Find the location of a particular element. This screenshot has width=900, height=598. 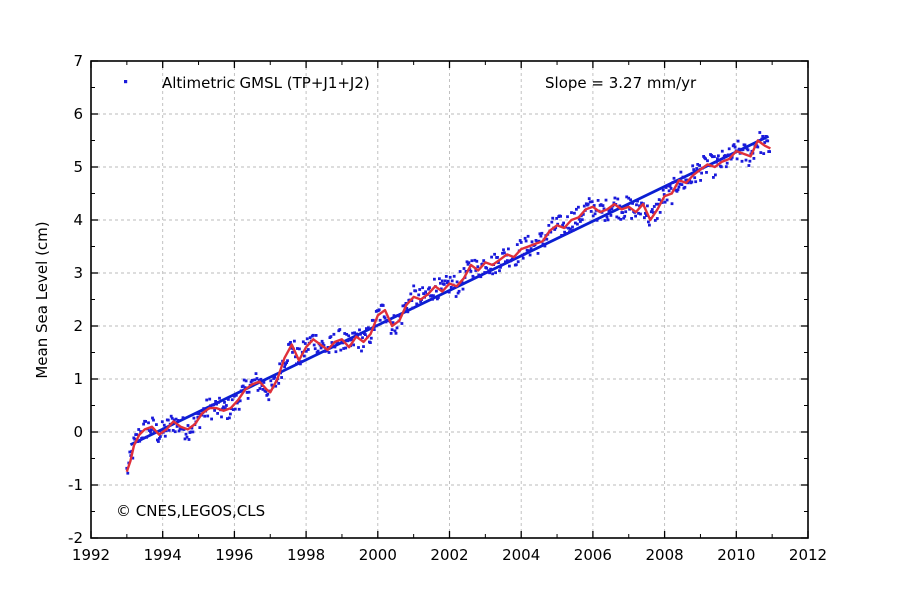

x-tick-label: 1994 is located at coordinates (163, 555).